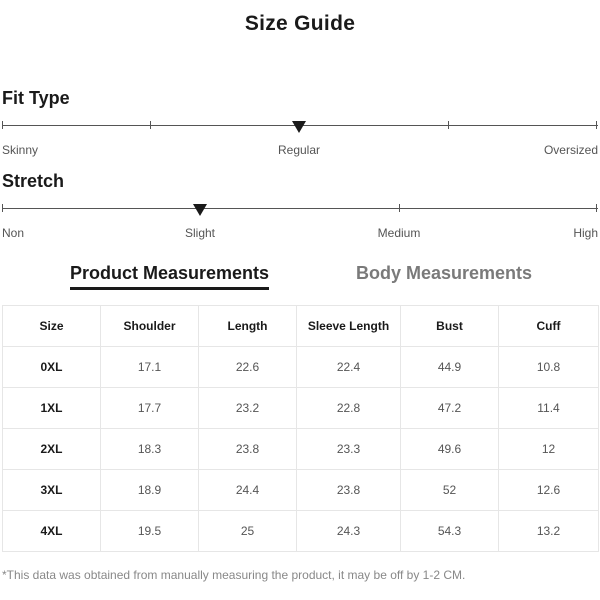 The height and width of the screenshot is (600, 600). I want to click on header-size: Size, so click(51, 326).